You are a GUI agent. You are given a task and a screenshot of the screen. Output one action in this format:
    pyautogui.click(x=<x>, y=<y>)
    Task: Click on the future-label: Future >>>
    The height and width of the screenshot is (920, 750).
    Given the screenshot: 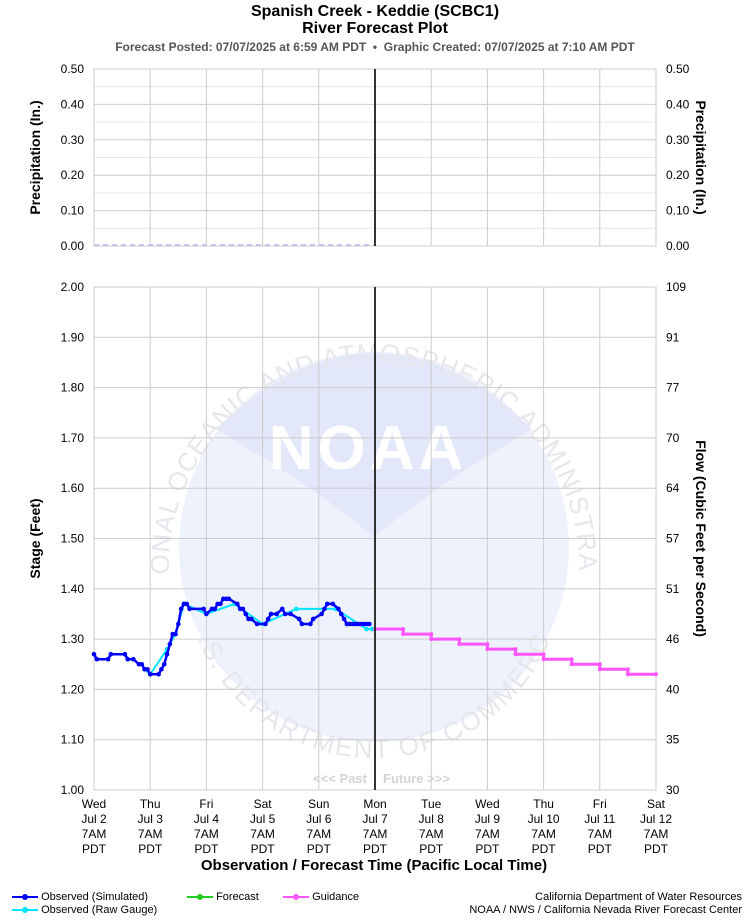 What is the action you would take?
    pyautogui.click(x=416, y=778)
    